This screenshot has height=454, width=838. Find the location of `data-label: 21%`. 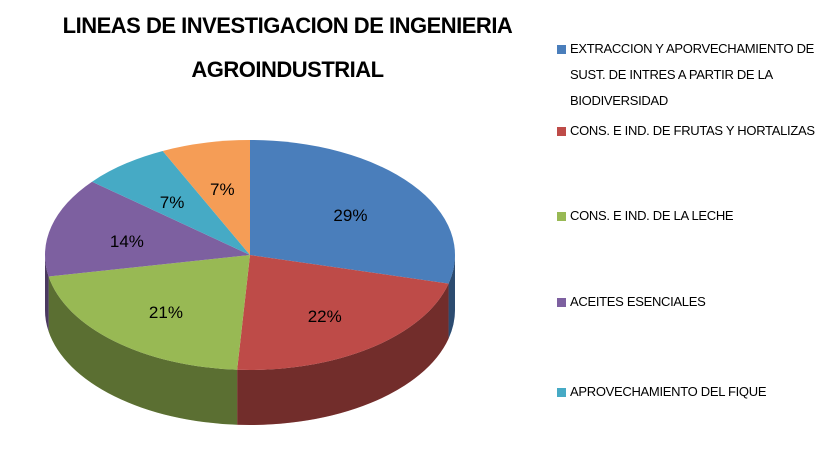

data-label: 21% is located at coordinates (166, 312).